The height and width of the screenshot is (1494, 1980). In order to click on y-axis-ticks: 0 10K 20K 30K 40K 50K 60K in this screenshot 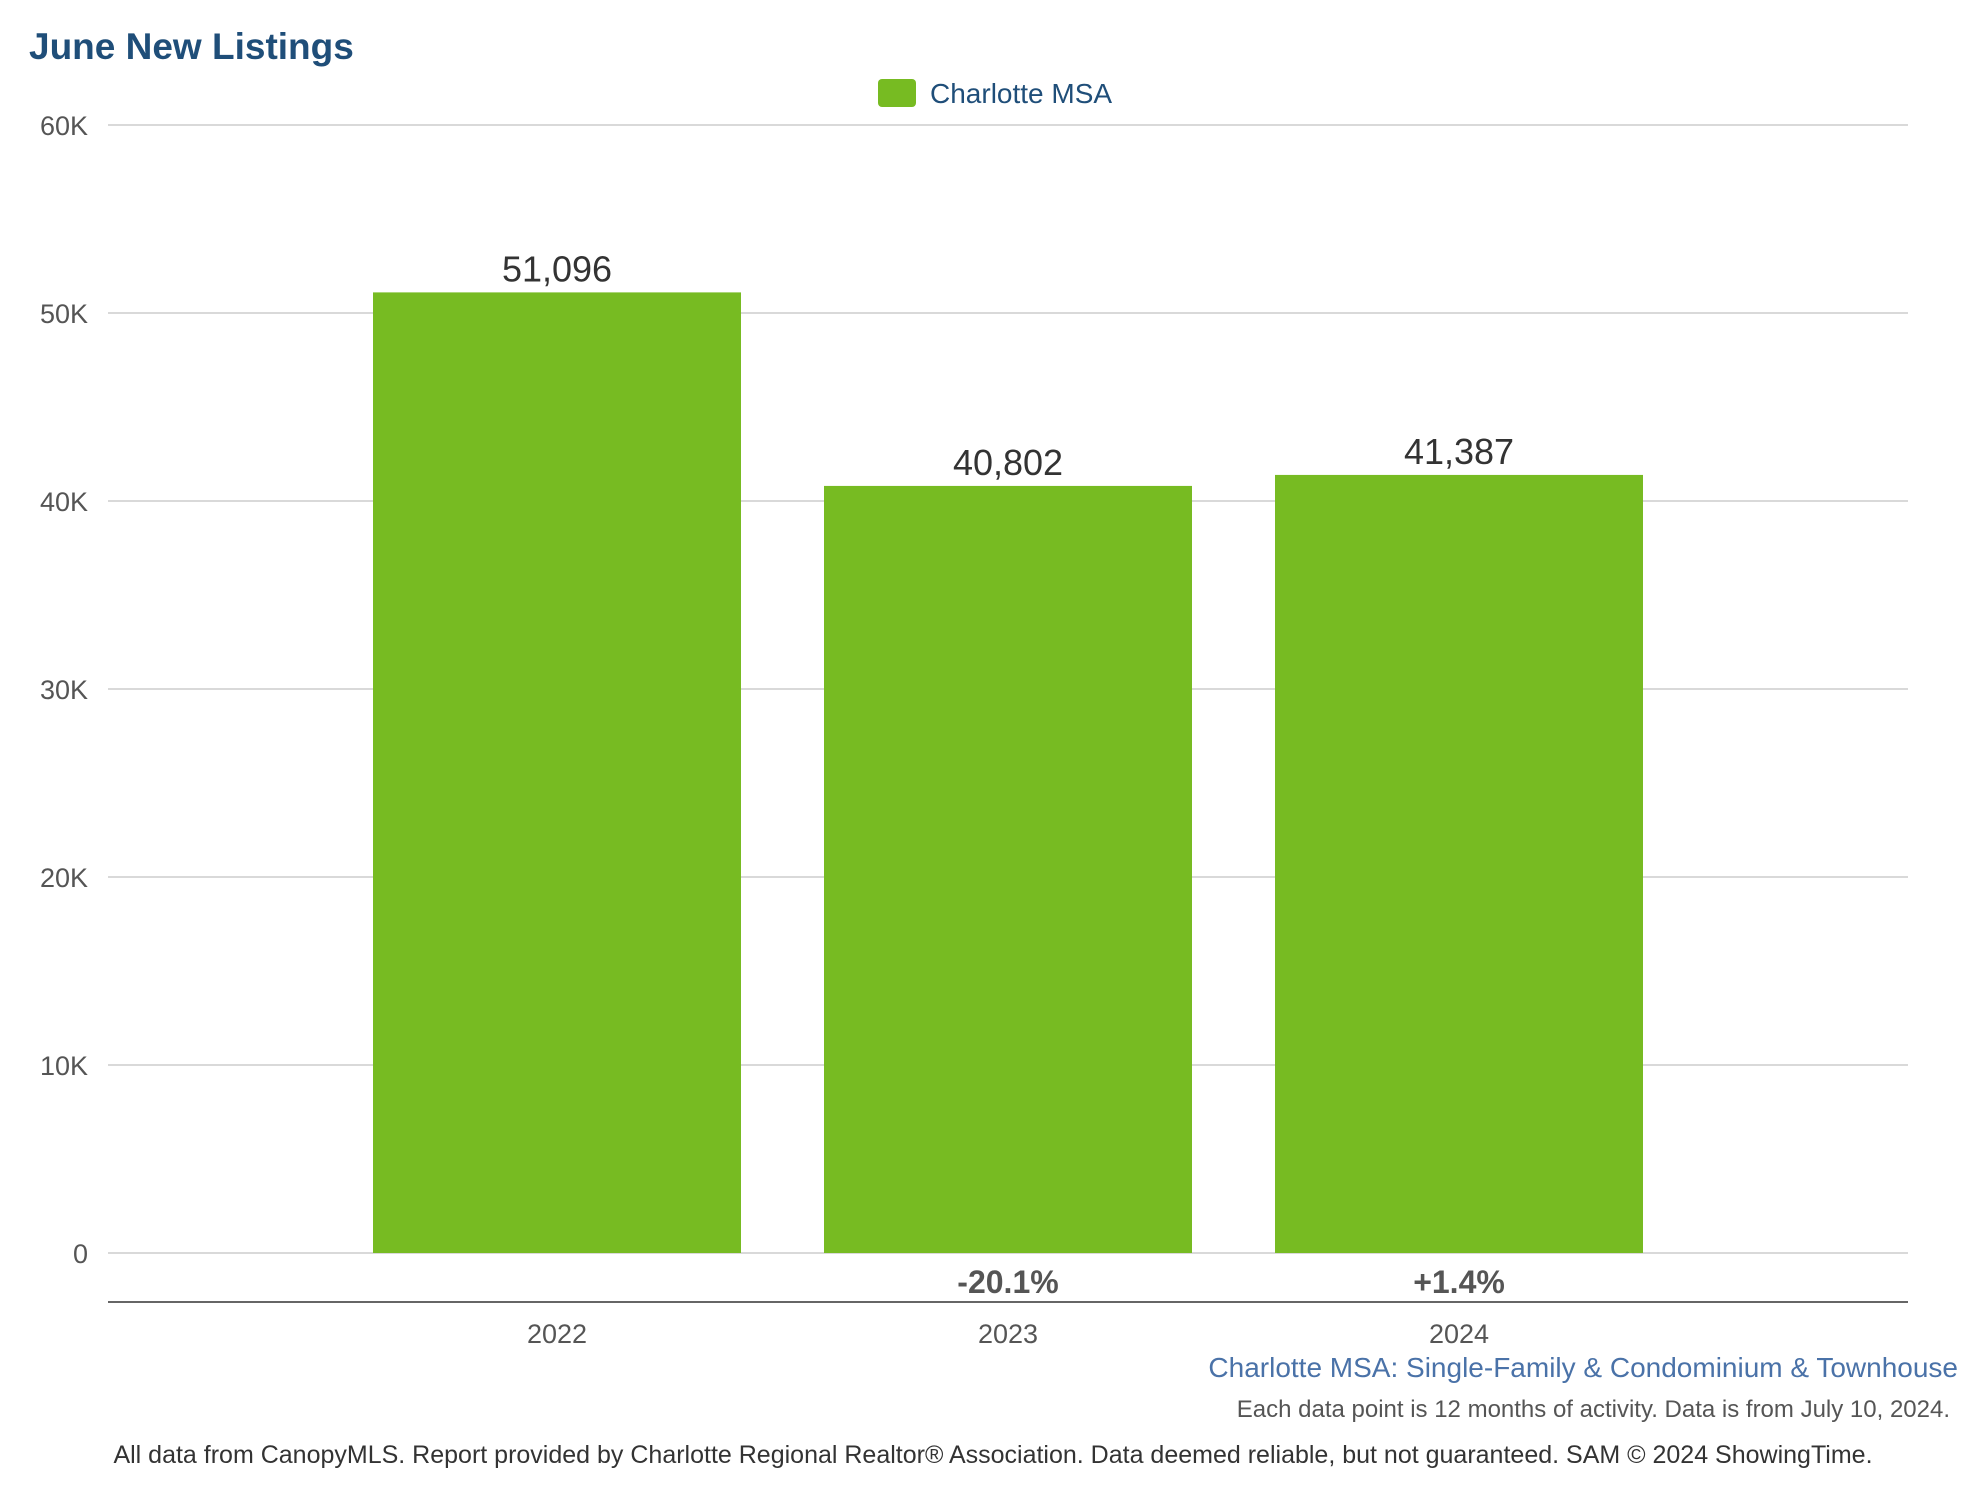, I will do `click(64, 690)`.